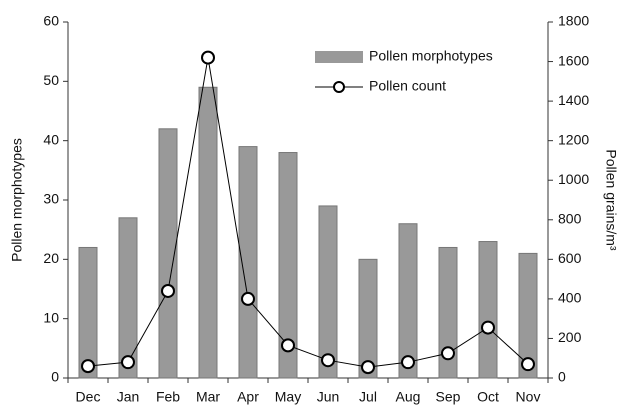 The image size is (624, 414). Describe the element at coordinates (288, 397) in the screenshot. I see `x-tick-label: May` at that location.